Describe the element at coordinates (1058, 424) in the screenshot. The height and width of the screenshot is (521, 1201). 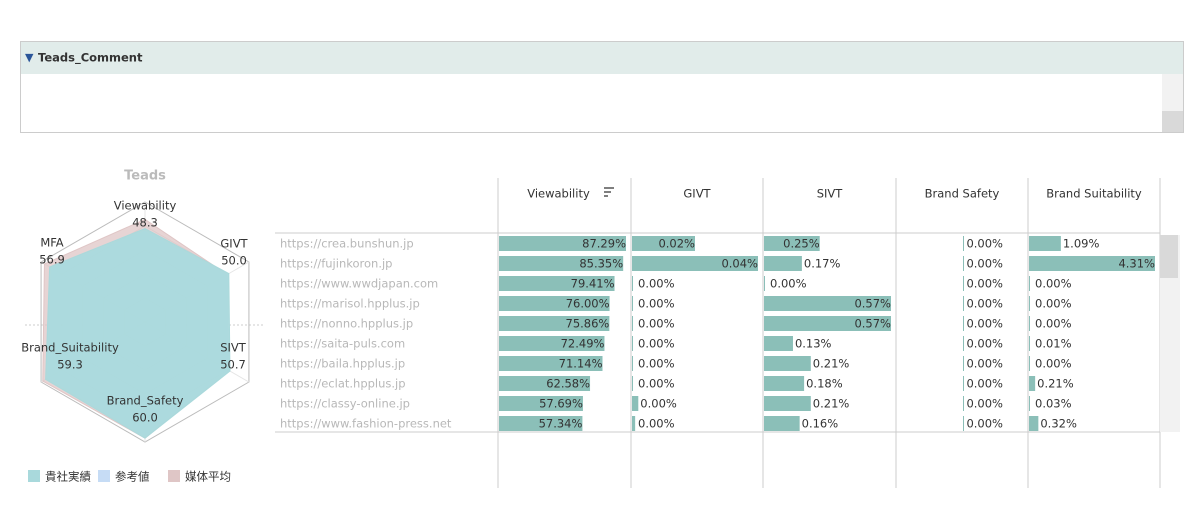
I see `cell-value: 0.32%` at that location.